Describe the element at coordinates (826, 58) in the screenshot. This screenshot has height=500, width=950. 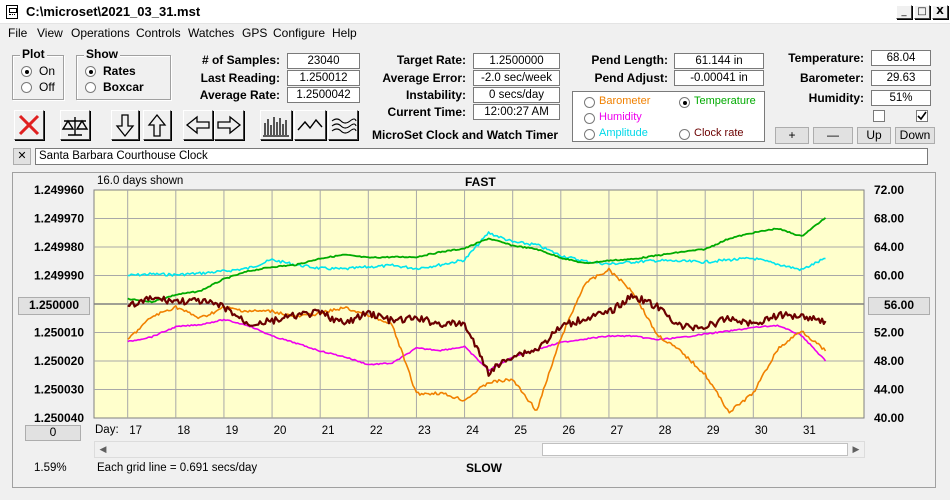
I see `temperature-label: Temperature:` at that location.